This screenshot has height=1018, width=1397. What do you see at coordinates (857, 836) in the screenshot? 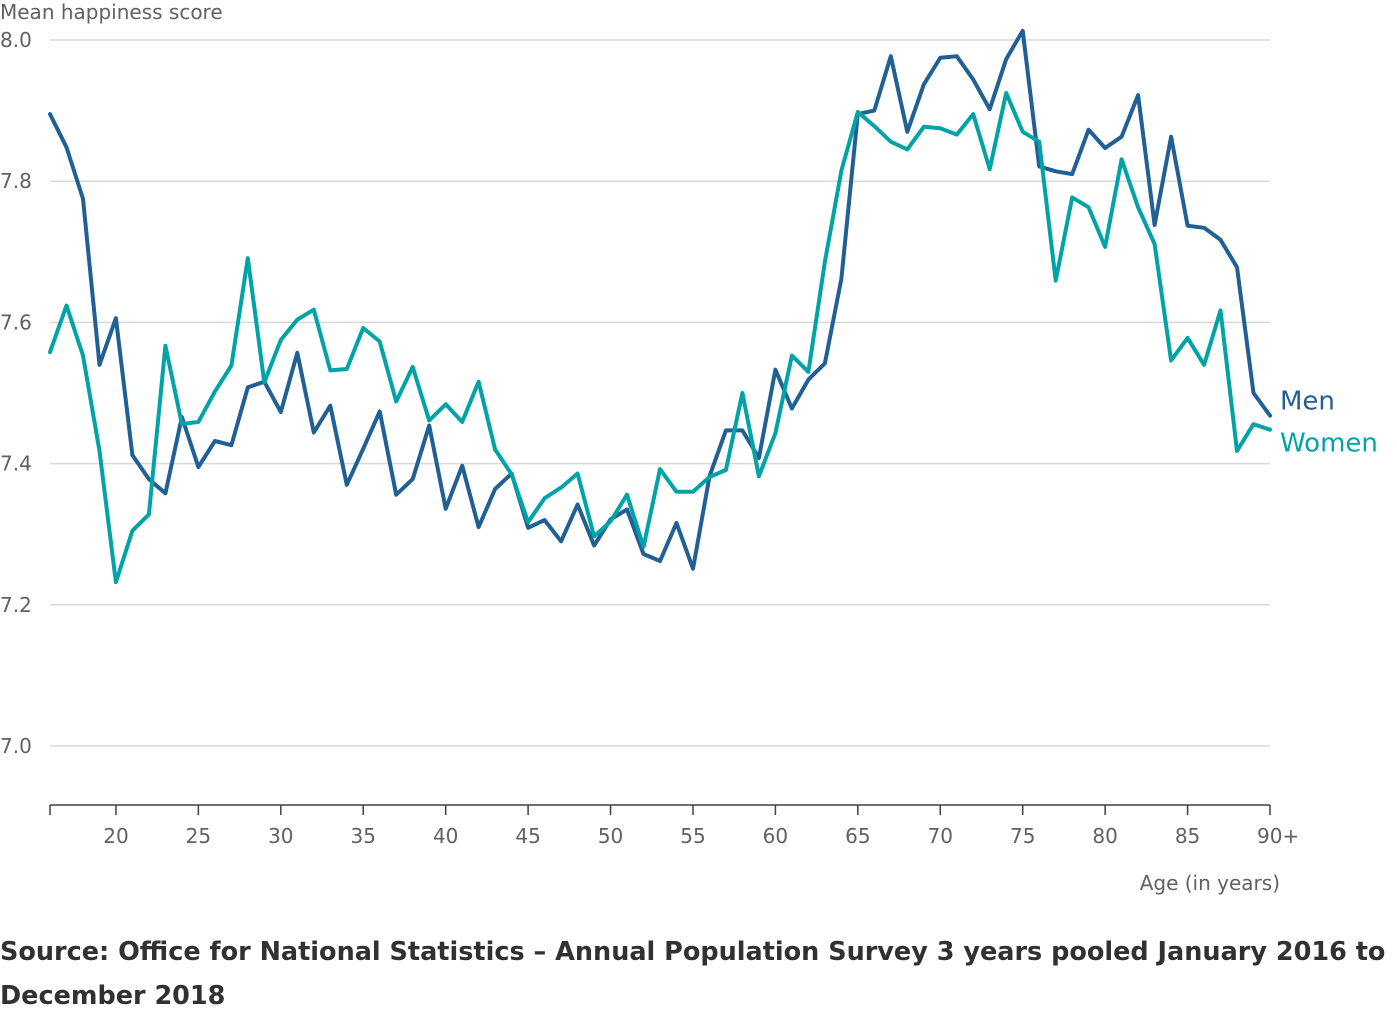
I see `x-tick-label: 65` at bounding box center [857, 836].